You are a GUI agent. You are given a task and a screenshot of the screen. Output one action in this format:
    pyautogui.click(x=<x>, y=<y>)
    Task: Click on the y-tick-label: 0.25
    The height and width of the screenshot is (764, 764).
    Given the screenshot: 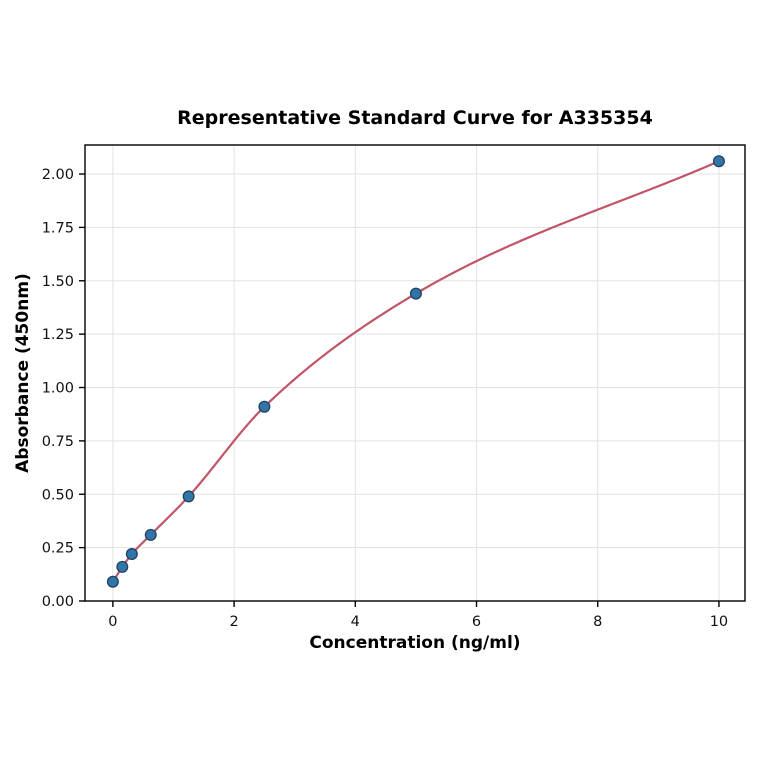 What is the action you would take?
    pyautogui.click(x=58, y=549)
    